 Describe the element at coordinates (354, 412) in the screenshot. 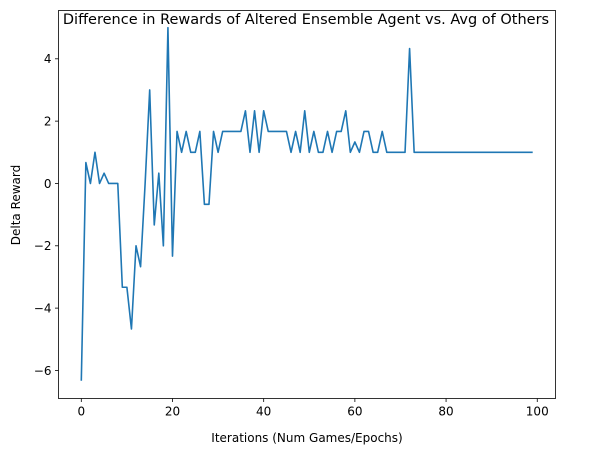

I see `x-tick-label: 60` at that location.